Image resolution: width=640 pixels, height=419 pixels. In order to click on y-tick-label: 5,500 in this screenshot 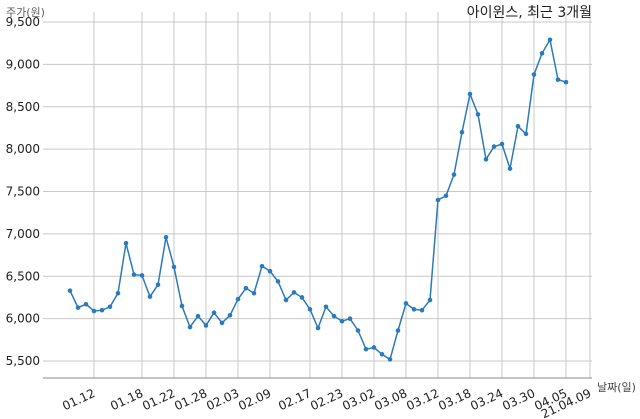, I will do `click(23, 361)`.